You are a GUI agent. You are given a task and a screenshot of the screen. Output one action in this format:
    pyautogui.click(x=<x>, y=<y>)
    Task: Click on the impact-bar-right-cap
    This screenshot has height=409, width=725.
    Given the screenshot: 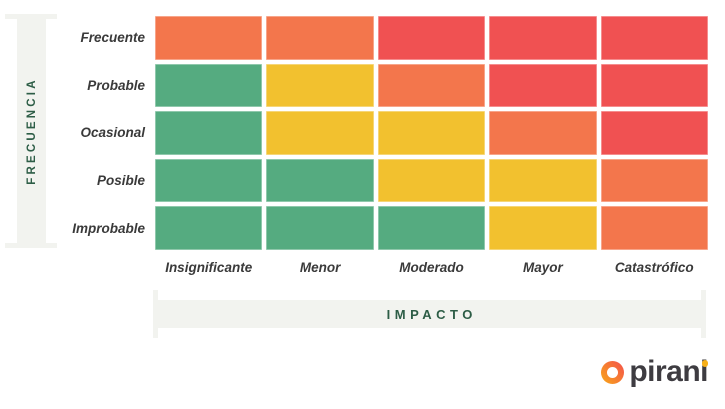 What is the action you would take?
    pyautogui.click(x=703, y=314)
    